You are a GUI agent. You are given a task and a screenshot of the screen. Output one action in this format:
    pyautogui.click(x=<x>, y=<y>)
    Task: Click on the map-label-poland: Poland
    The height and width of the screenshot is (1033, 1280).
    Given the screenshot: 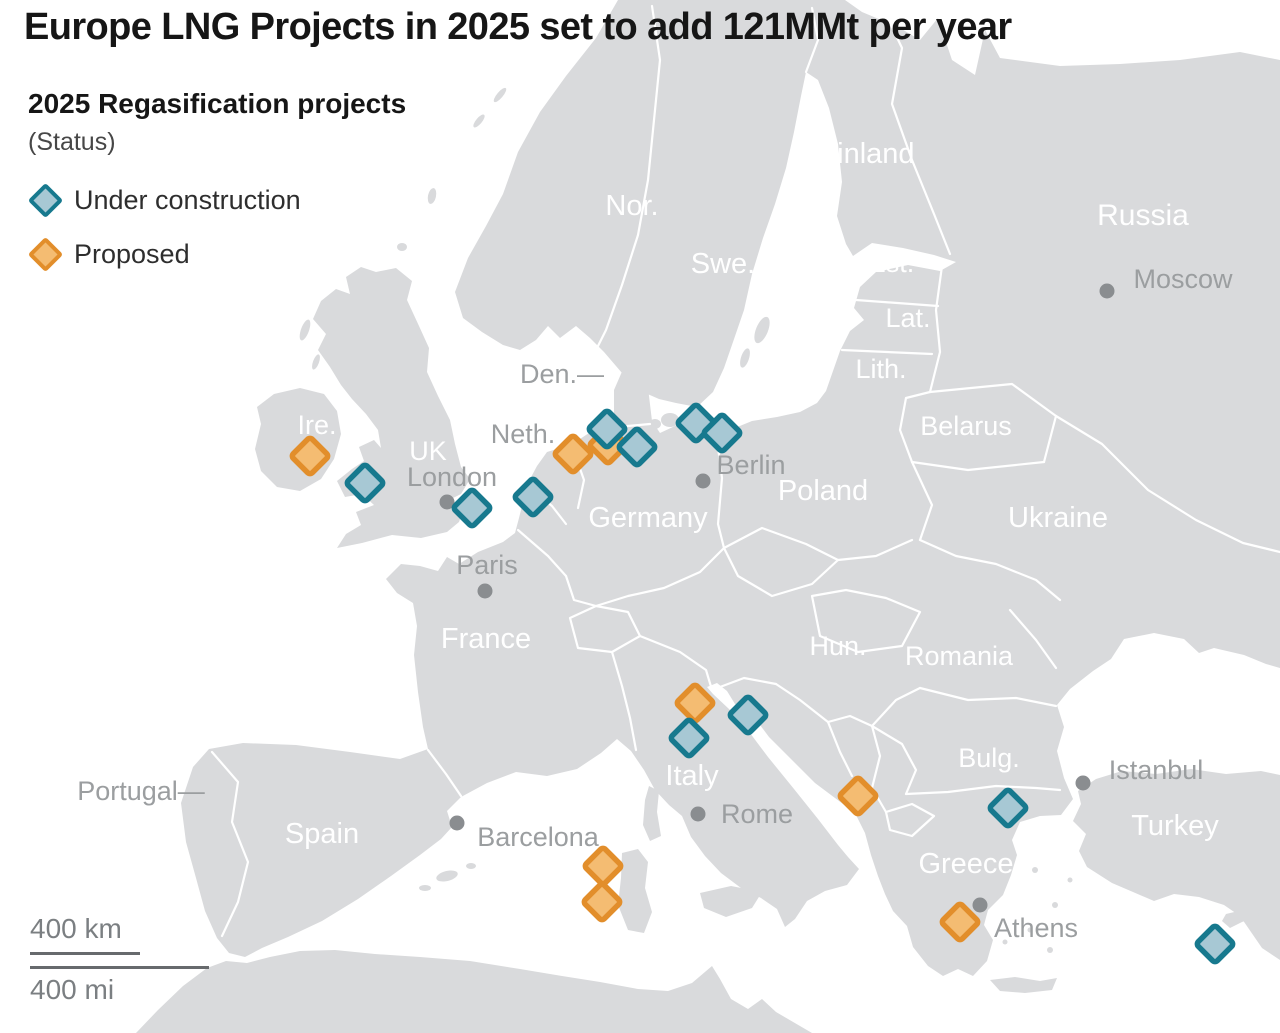 What is the action you would take?
    pyautogui.click(x=823, y=491)
    